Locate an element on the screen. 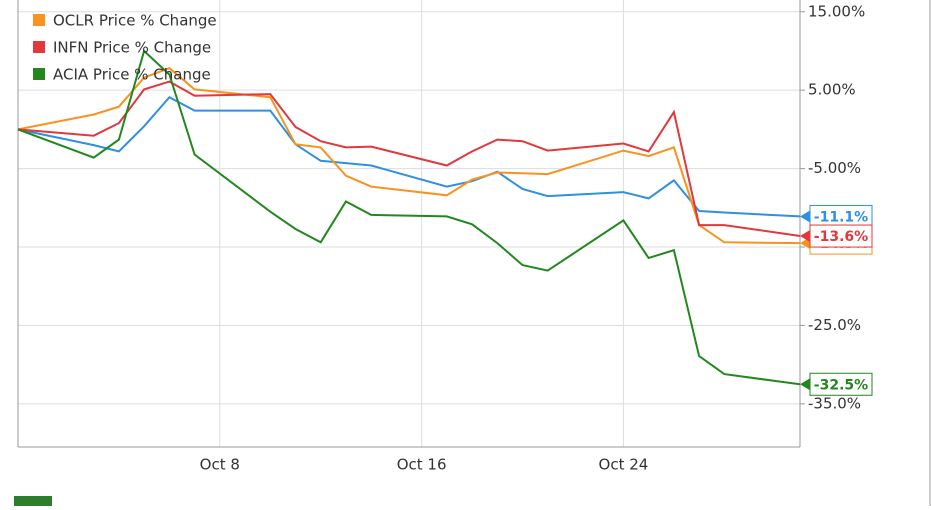 This screenshot has width=931, height=510. legend-label: ACIA Price % Change is located at coordinates (132, 75).